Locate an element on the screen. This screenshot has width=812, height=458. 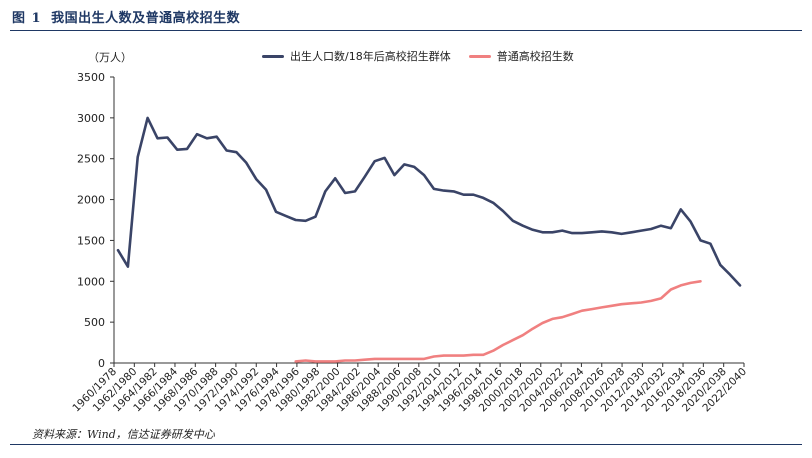
figure-title-text: 我国出生人数及普通高校招生数 is located at coordinates (146, 18).